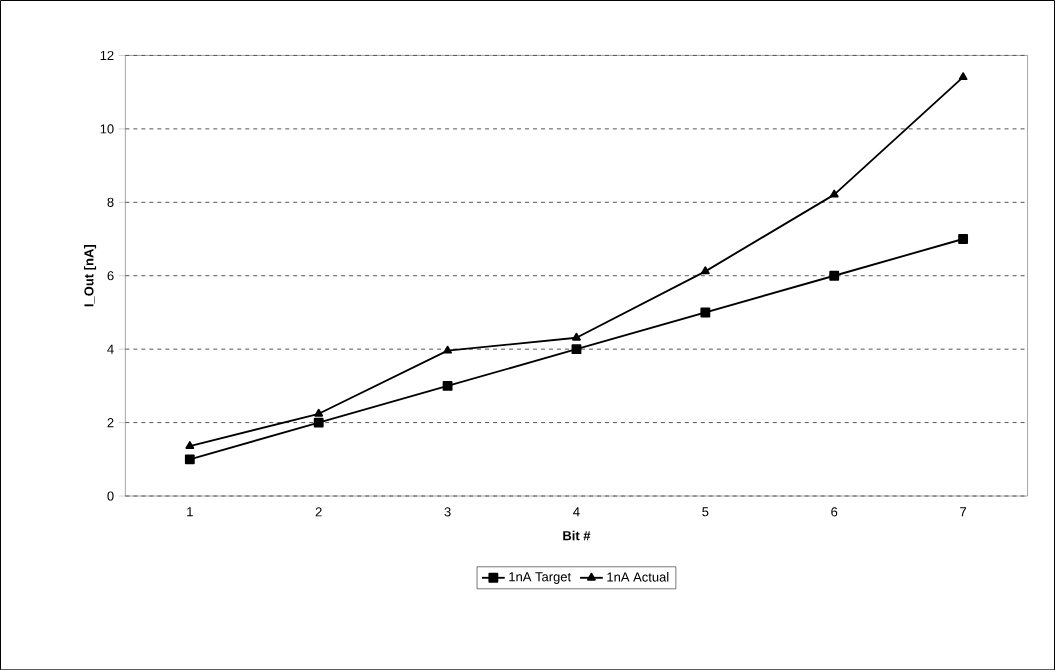  What do you see at coordinates (110, 275) in the screenshot?
I see `y-tick-label: 6` at bounding box center [110, 275].